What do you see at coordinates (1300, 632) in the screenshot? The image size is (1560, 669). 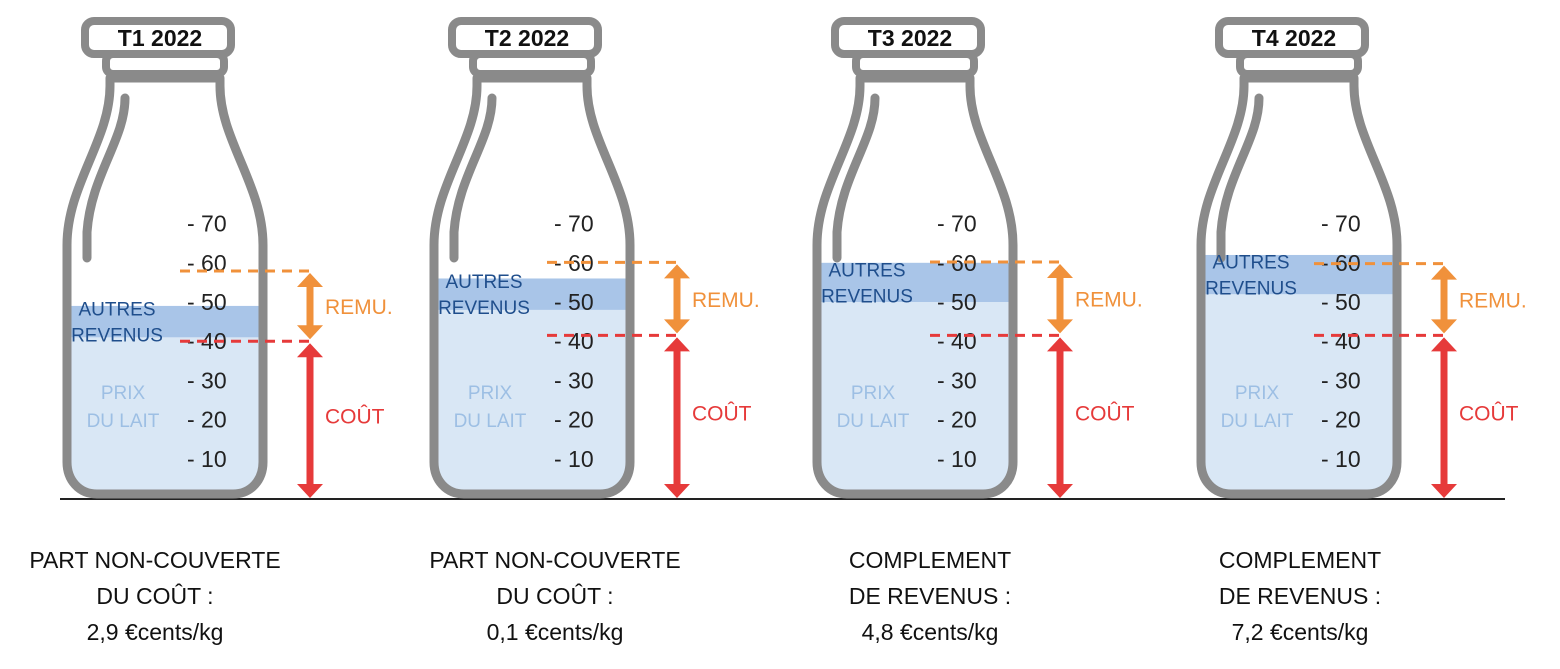 I see `caption-line: 7,2 €cents/kg` at bounding box center [1300, 632].